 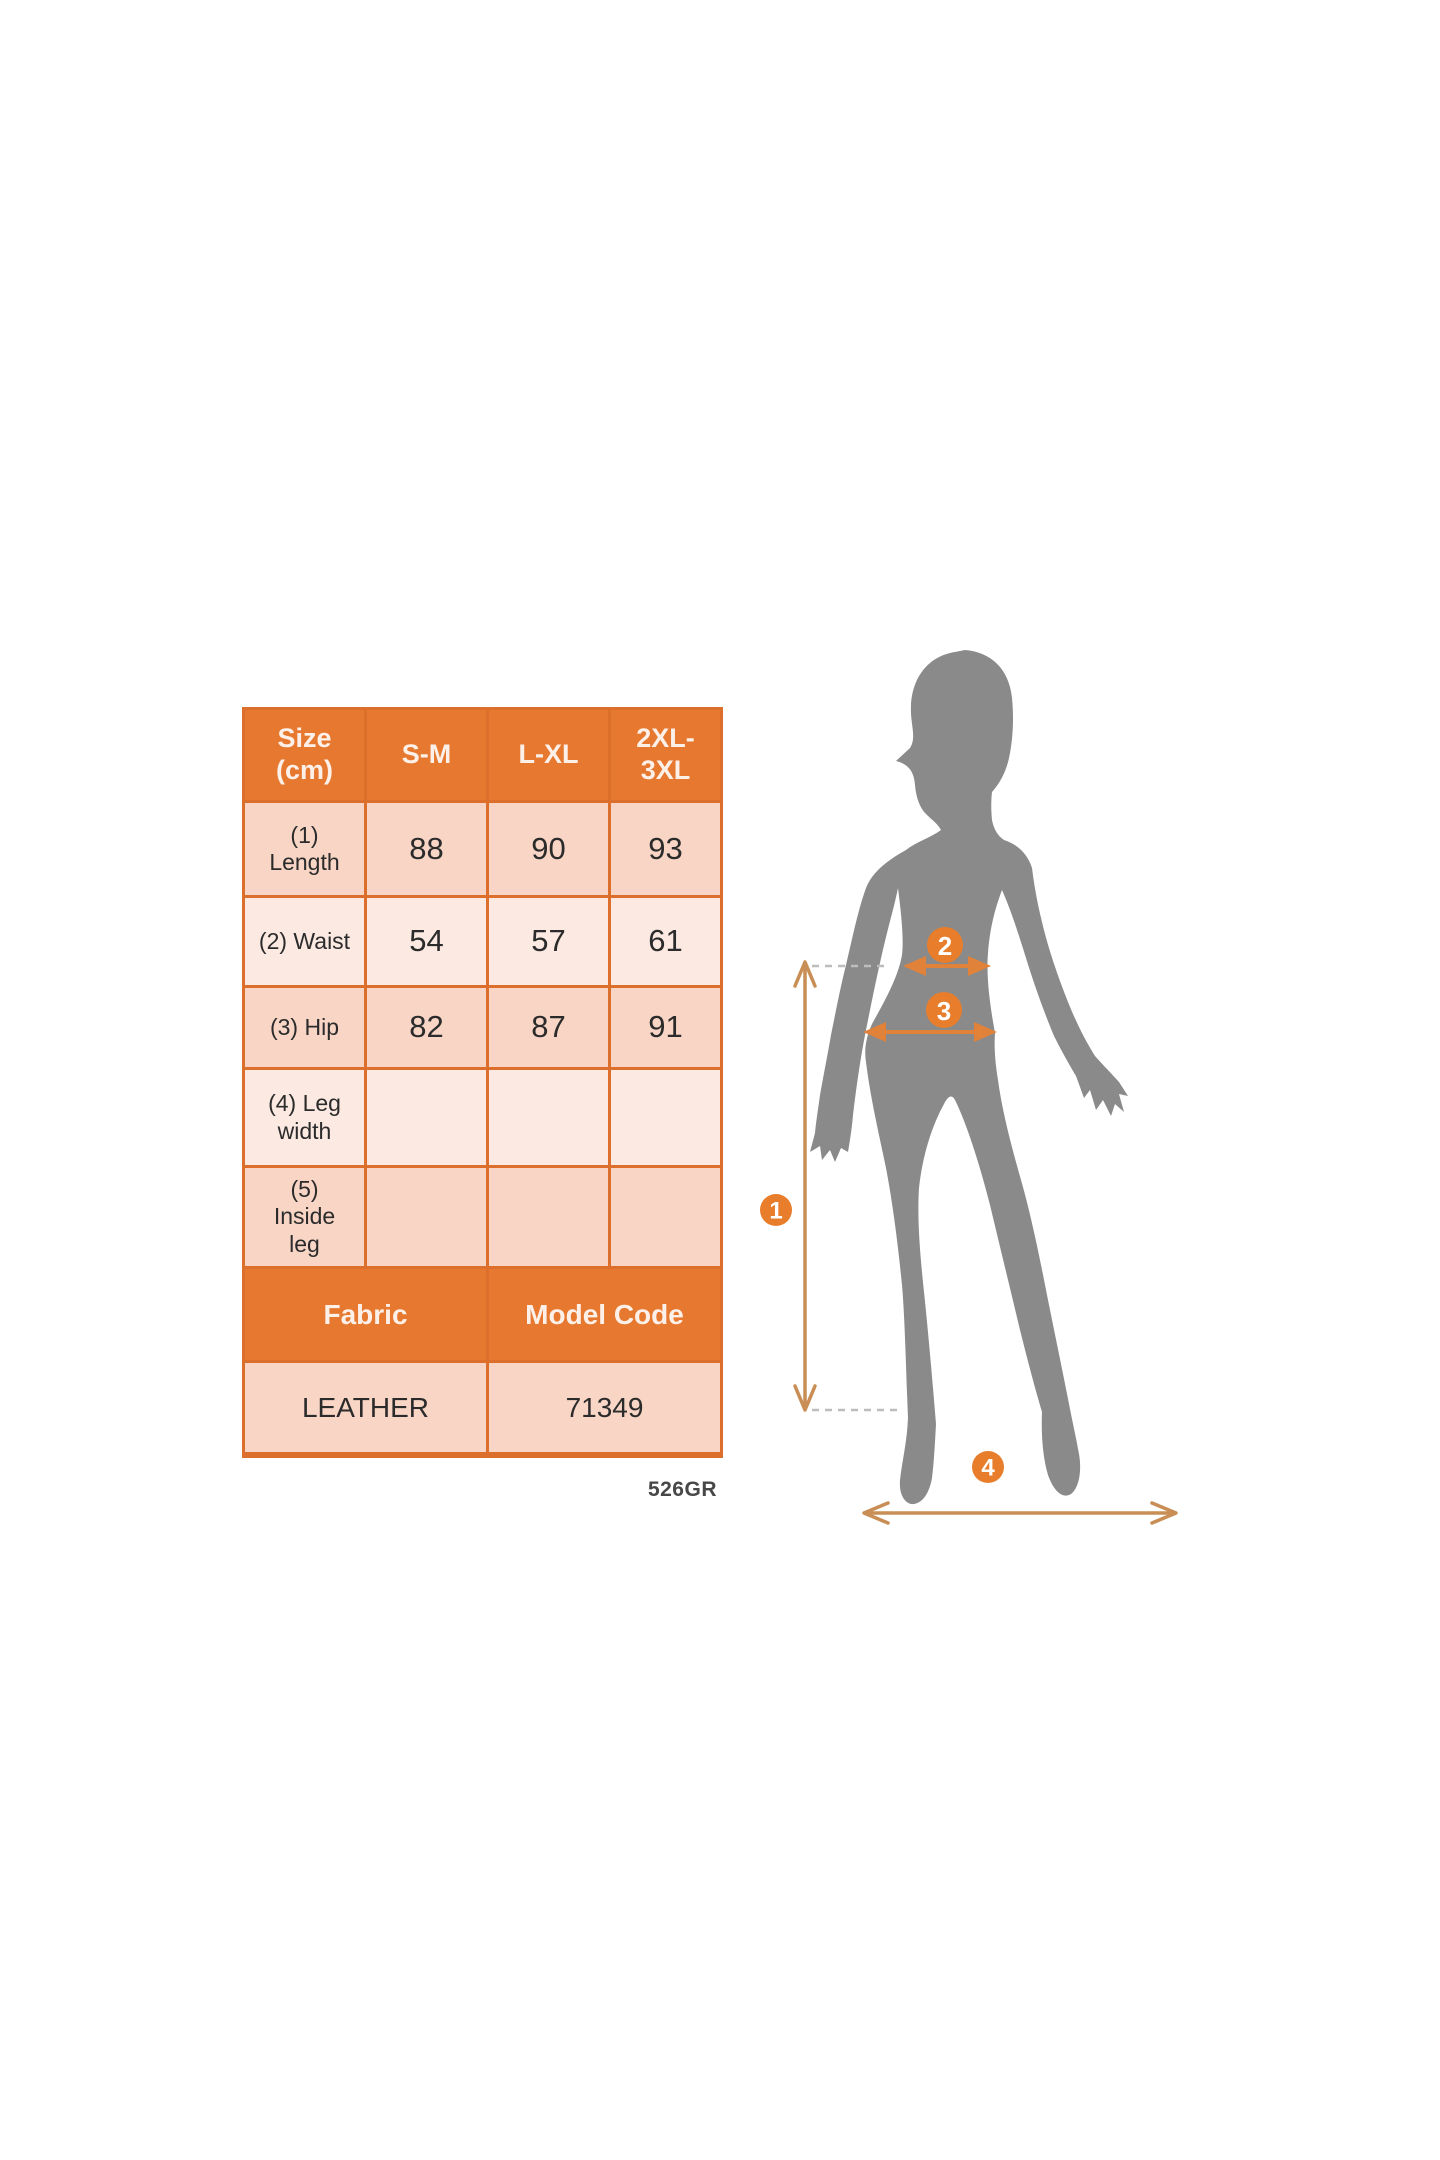 I want to click on fabric-value: LEATHER, so click(x=365, y=1407).